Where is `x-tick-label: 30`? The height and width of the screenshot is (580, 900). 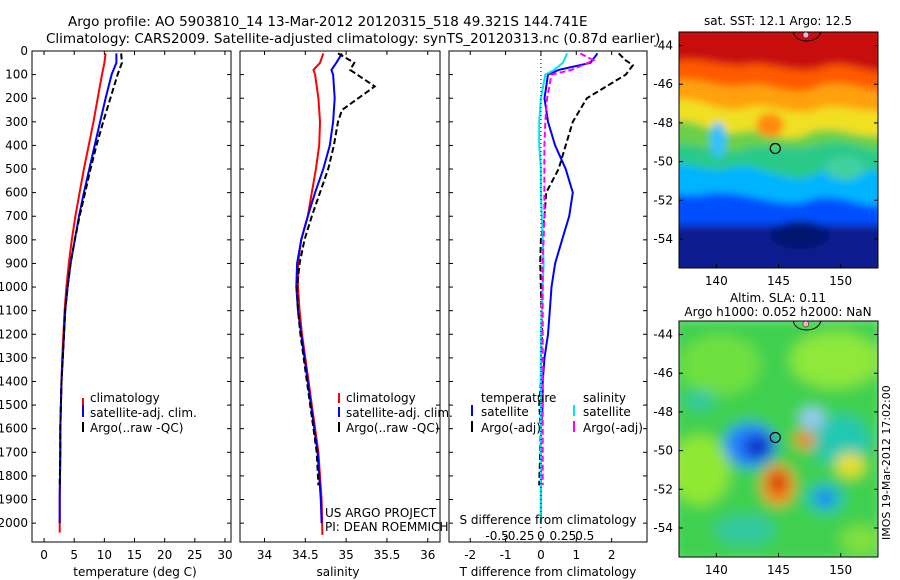 x-tick-label: 30 is located at coordinates (224, 555).